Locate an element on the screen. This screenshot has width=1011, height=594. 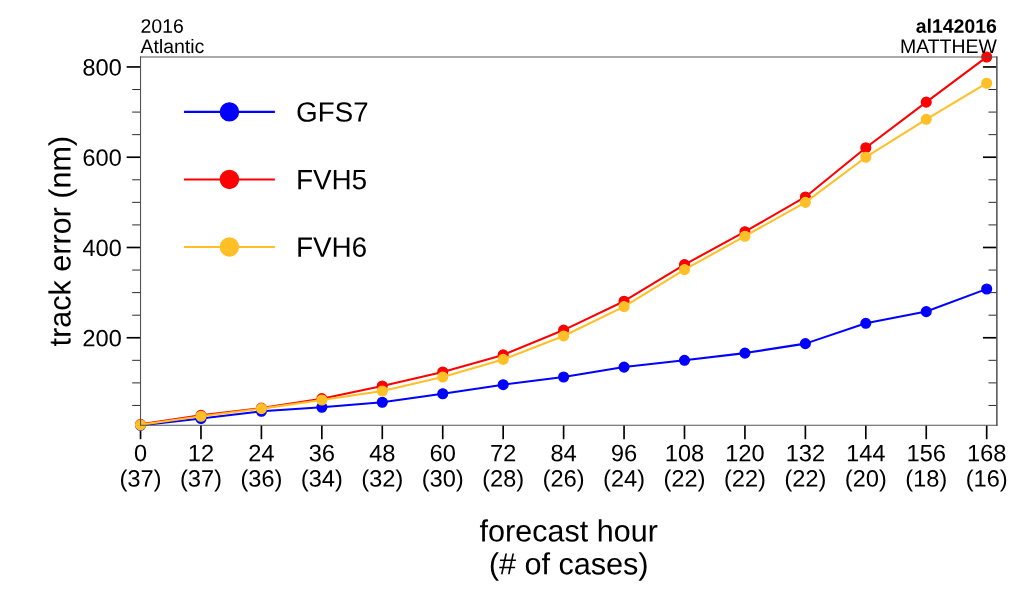
x-tick-label: 72 (28) is located at coordinates (503, 468).